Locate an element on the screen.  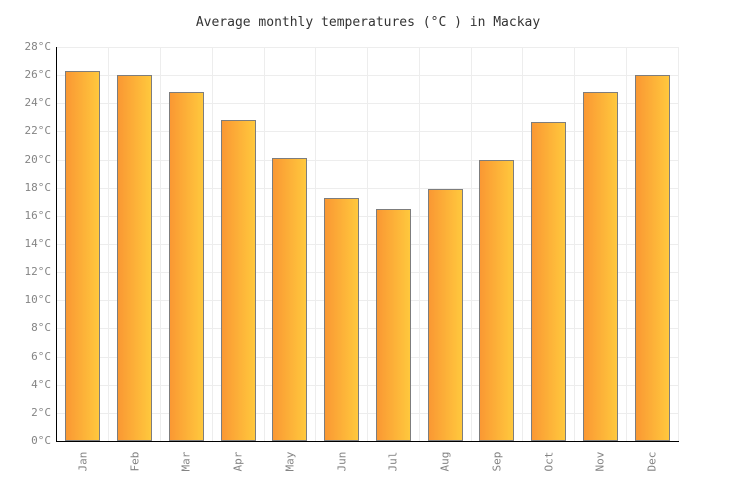
x-tick-label: Oct is located at coordinates (549, 461).